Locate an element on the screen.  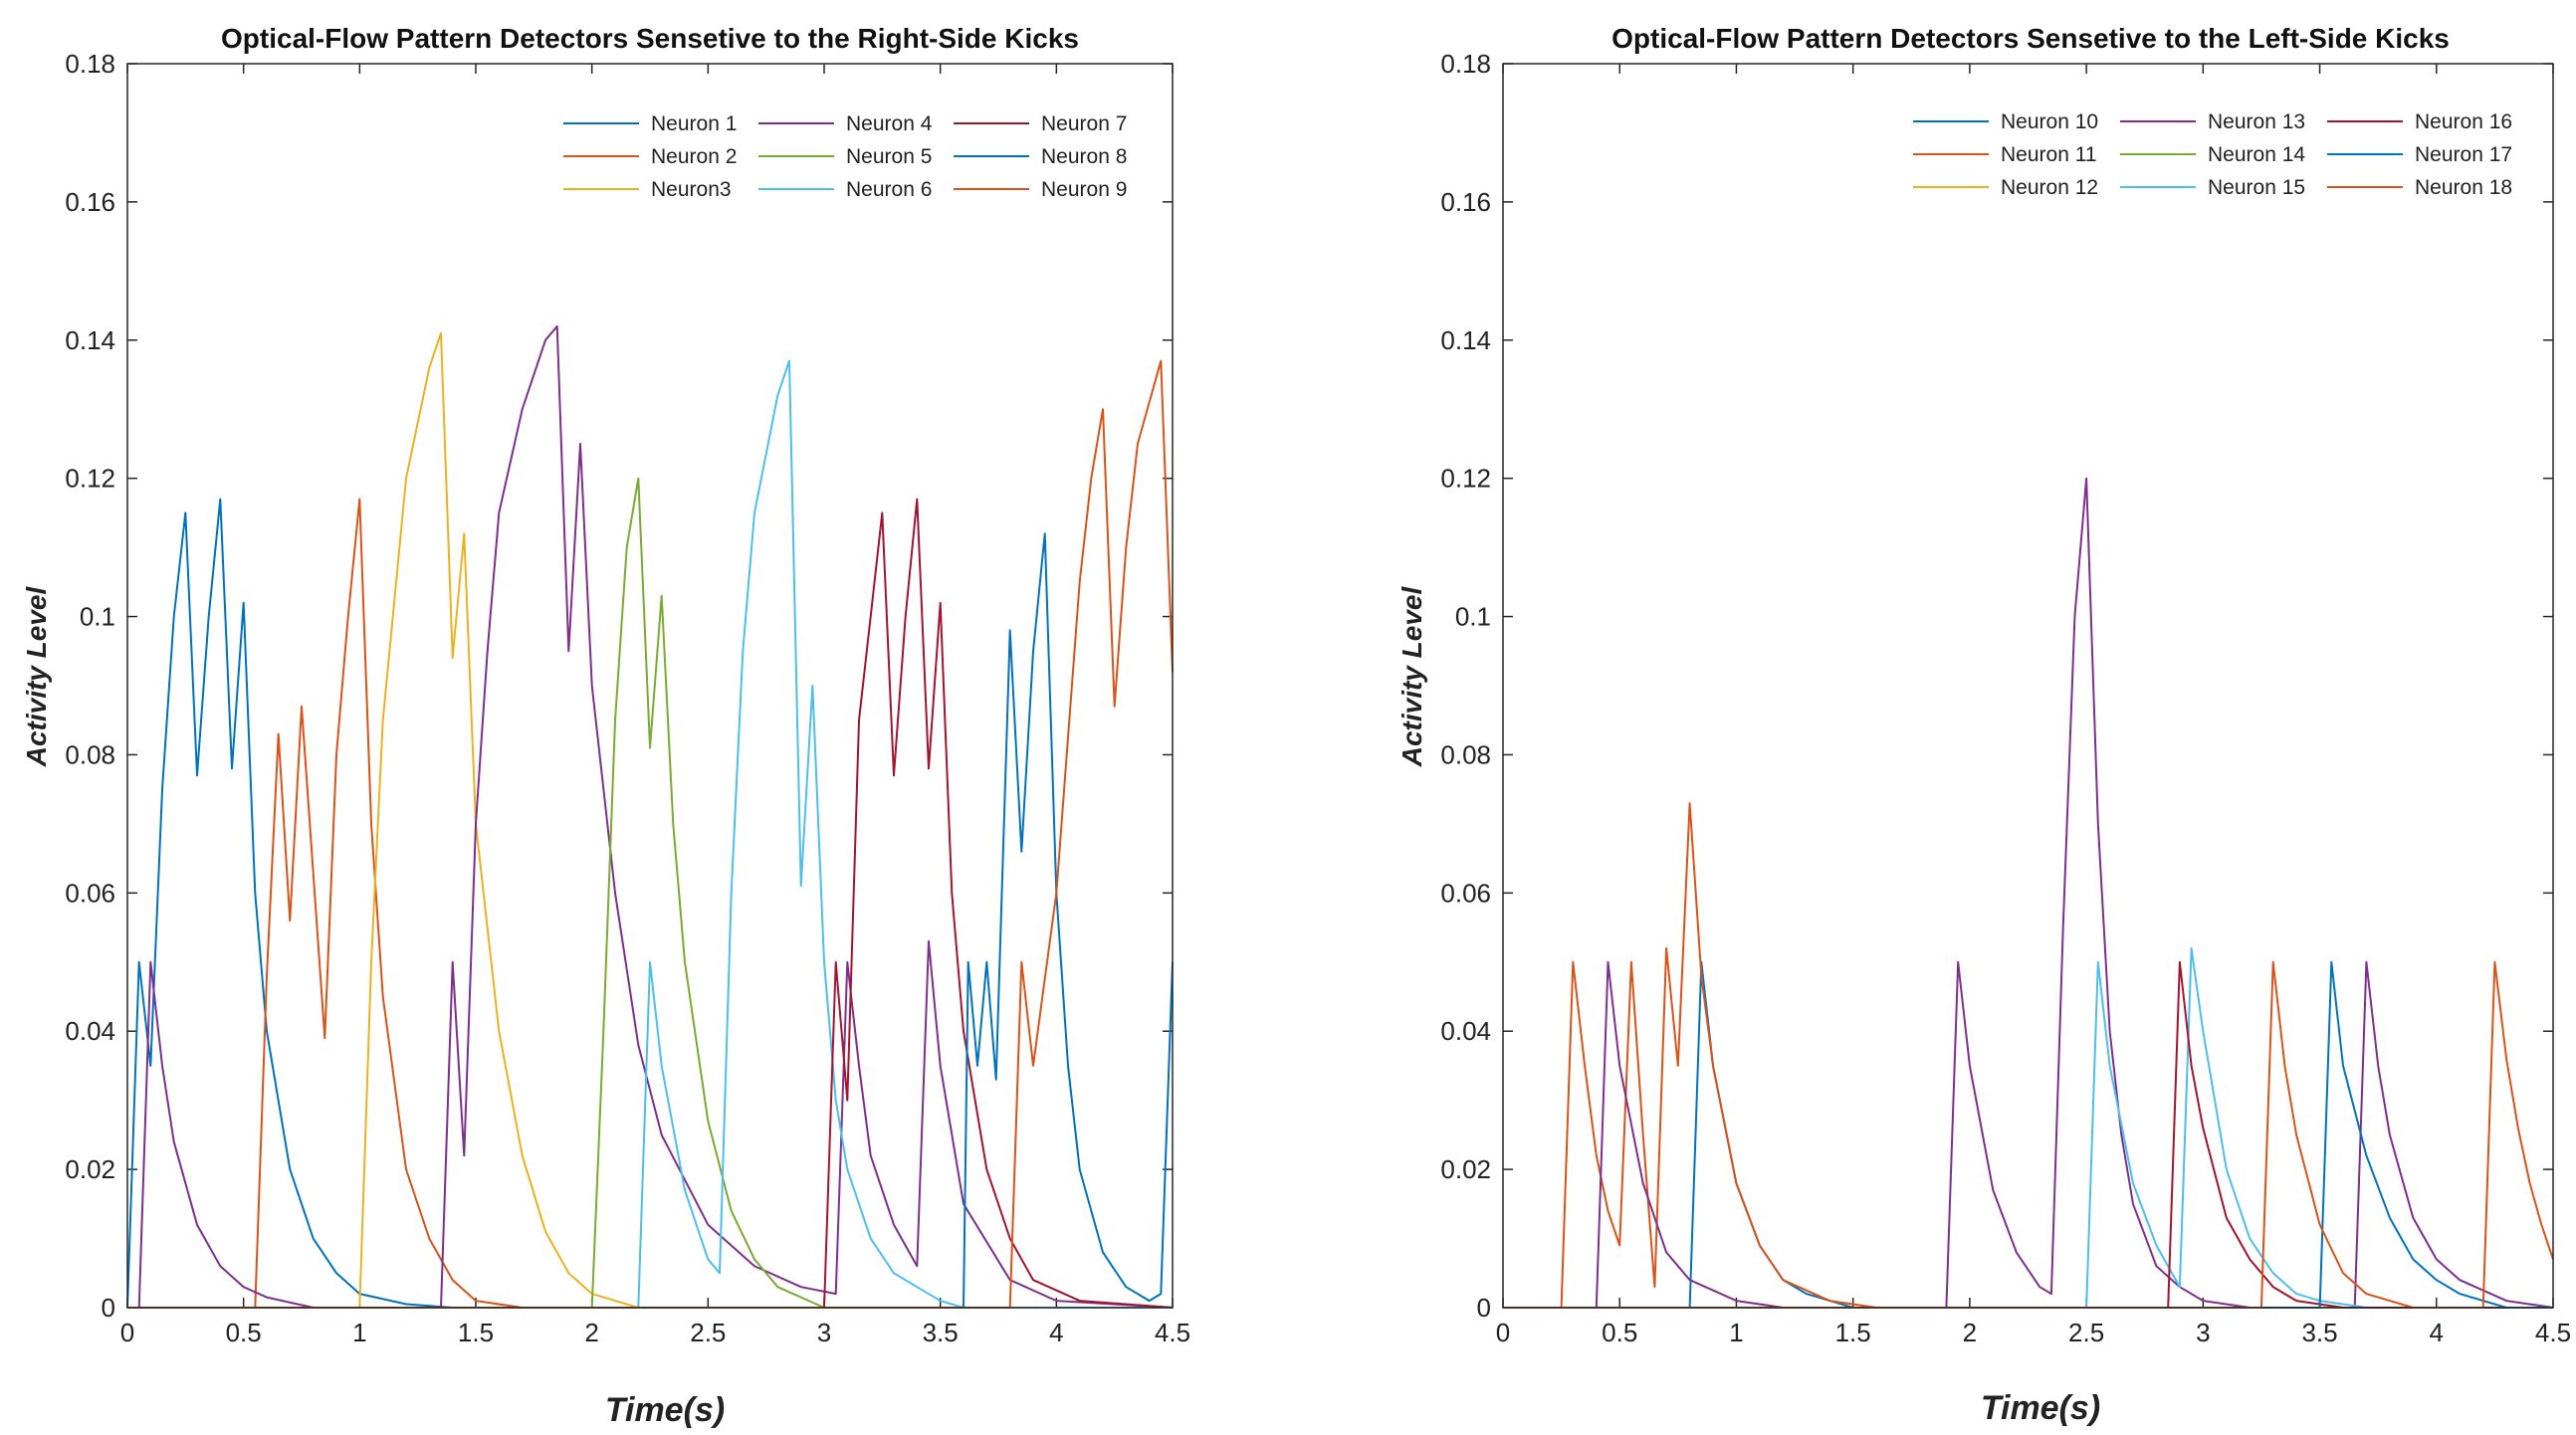
legend-label: Neuron 9 is located at coordinates (1084, 189).